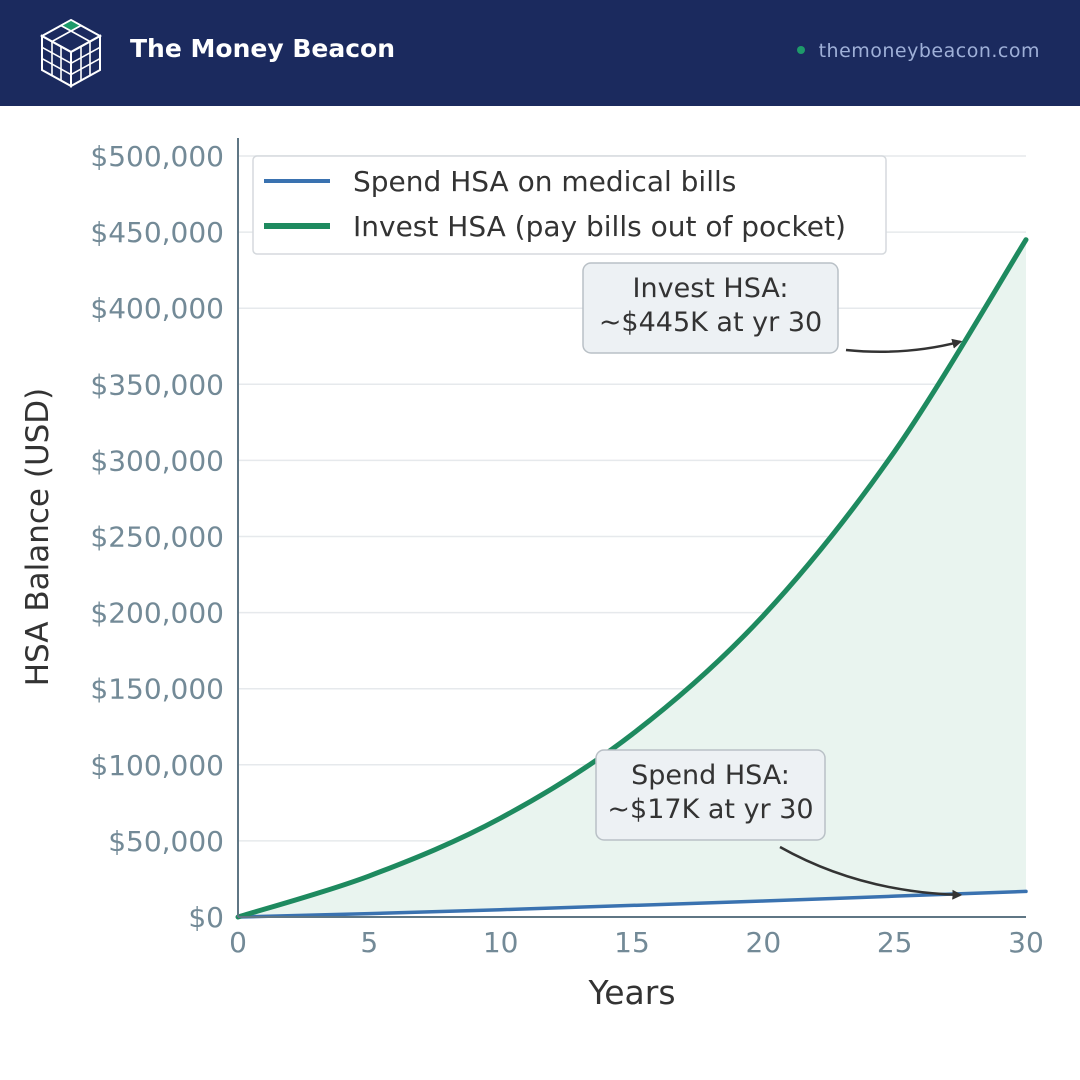 Image resolution: width=1080 pixels, height=1080 pixels. Describe the element at coordinates (166, 841) in the screenshot. I see `y-tick-label-1: $50,000` at that location.